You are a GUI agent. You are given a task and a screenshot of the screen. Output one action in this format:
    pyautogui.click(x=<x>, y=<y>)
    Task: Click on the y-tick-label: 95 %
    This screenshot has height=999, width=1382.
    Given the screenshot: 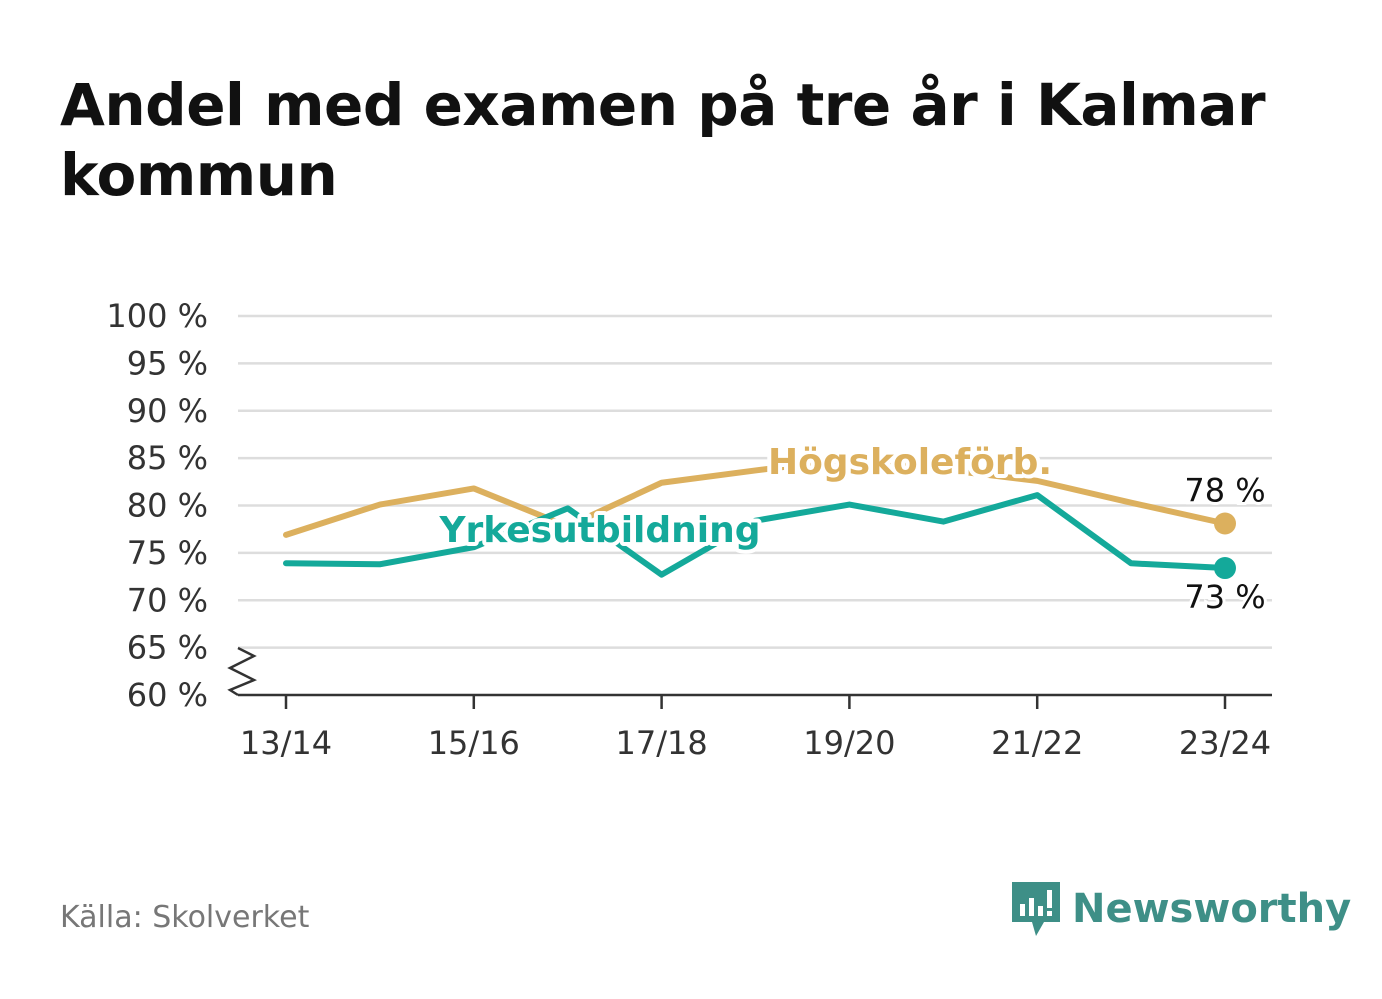 What is the action you would take?
    pyautogui.click(x=167, y=363)
    